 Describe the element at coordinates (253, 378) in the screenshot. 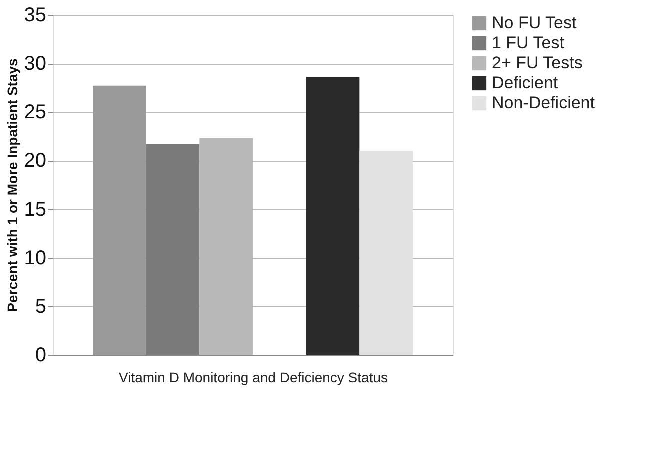

I see `x-axis-title: Vitamin D Monitoring and Deficiency Status` at that location.